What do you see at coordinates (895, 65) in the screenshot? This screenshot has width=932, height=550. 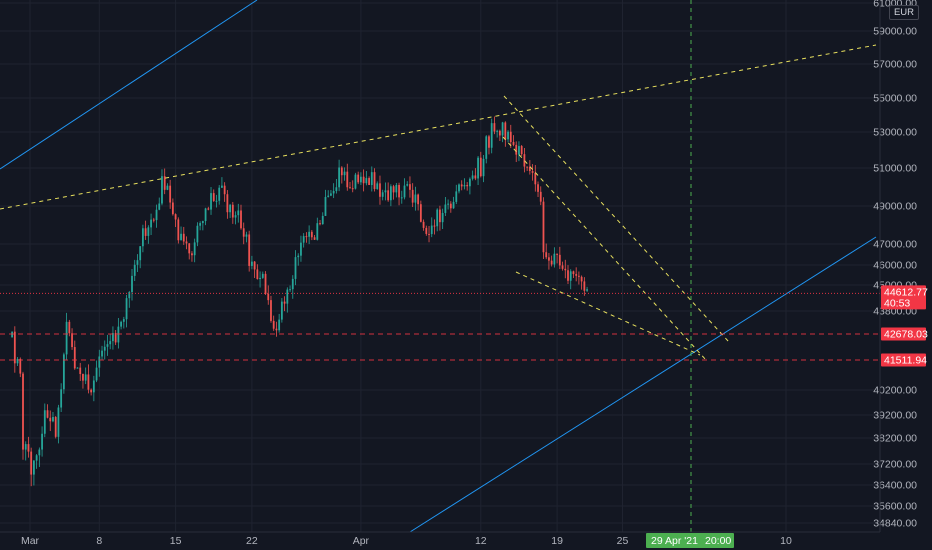 I see `y-tick-label: 57000.00` at bounding box center [895, 65].